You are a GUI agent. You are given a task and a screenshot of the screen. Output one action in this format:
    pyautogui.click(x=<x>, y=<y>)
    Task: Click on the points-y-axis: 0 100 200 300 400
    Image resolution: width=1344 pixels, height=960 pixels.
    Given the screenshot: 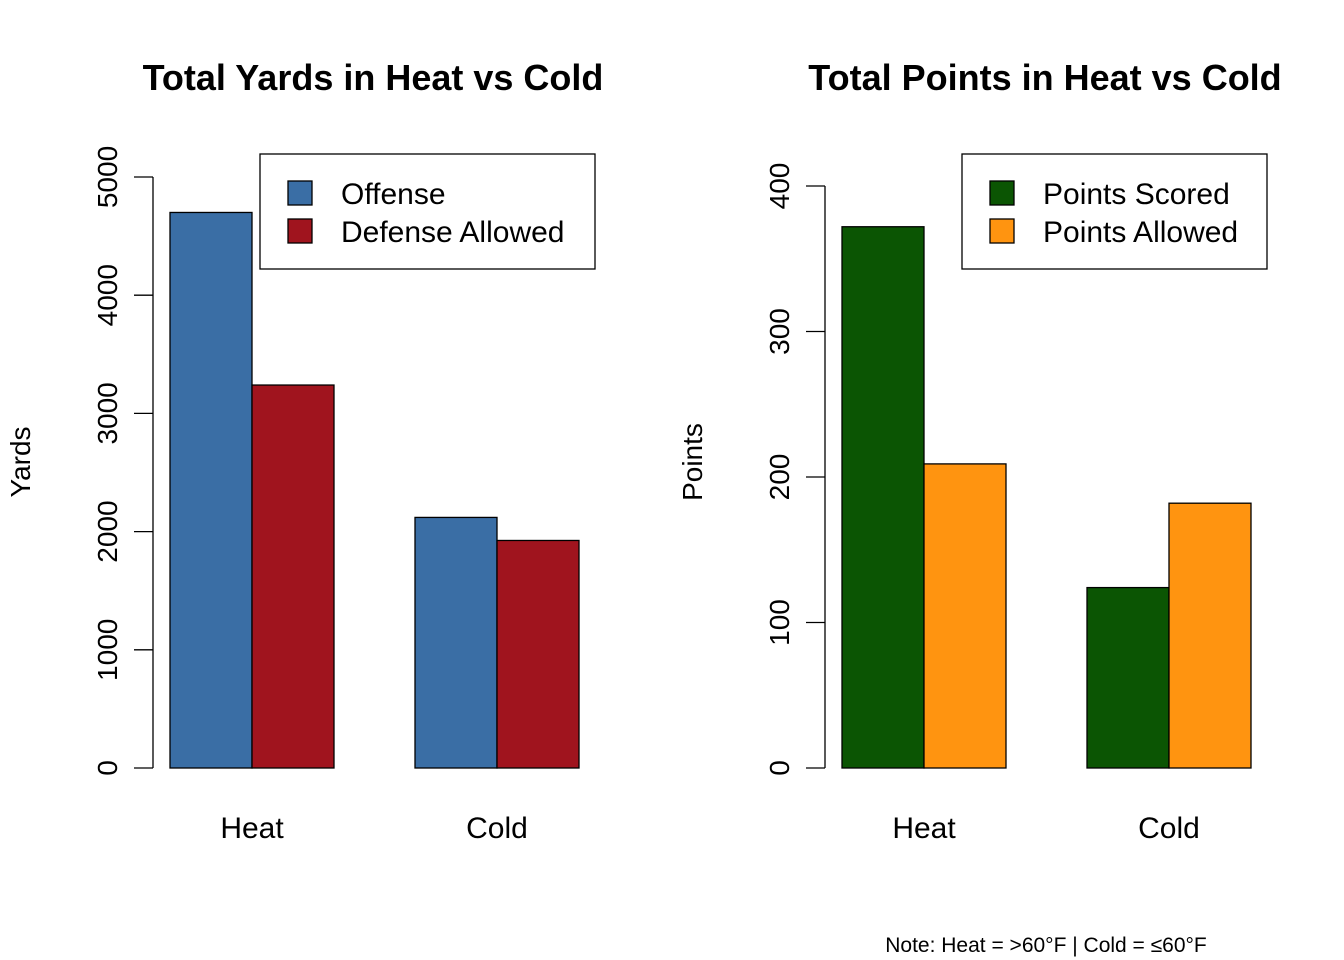 What is the action you would take?
    pyautogui.click(x=795, y=469)
    